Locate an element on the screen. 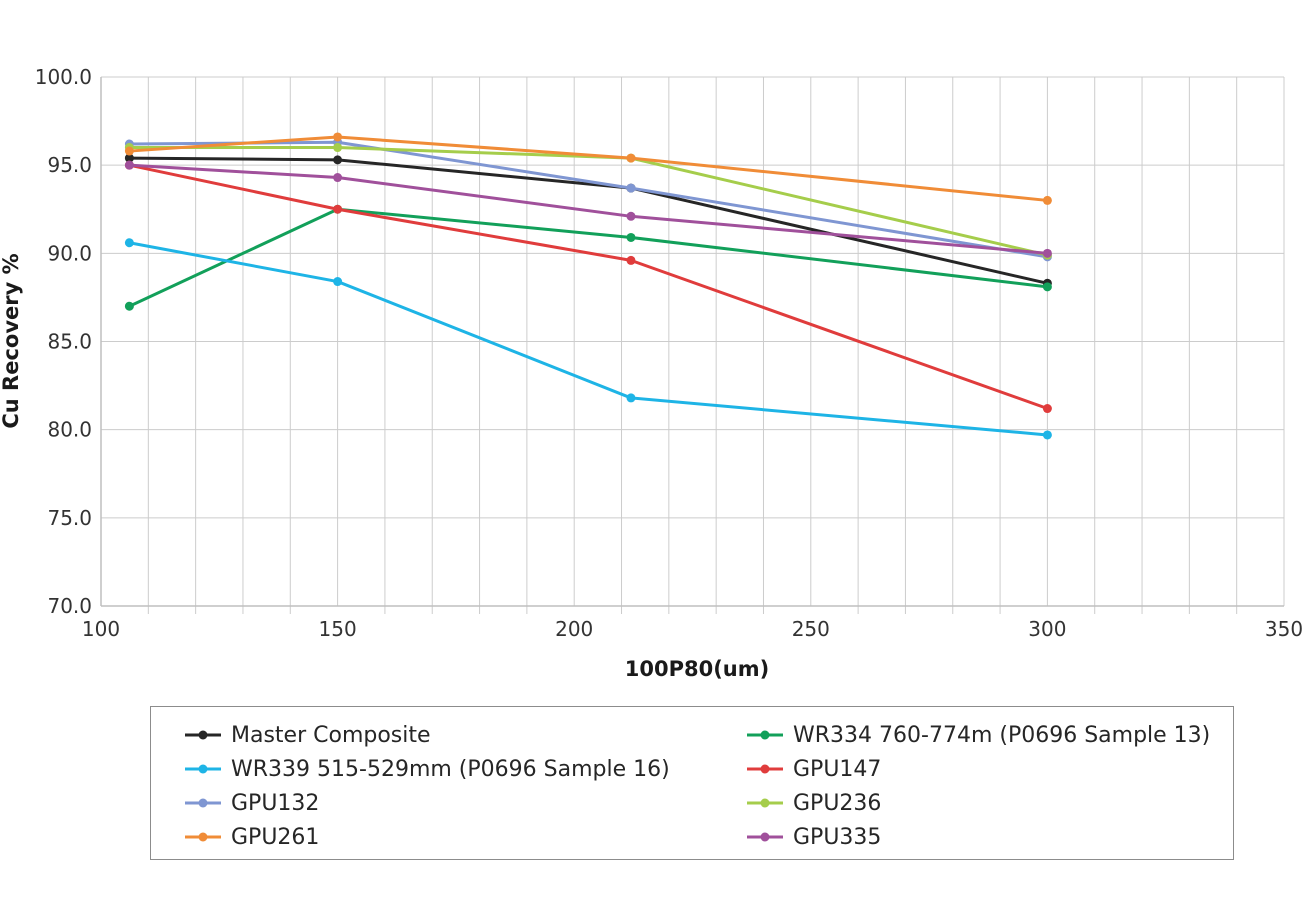  legend-label: WR339 515-529mm (P0696 Sample 16) is located at coordinates (450, 769).